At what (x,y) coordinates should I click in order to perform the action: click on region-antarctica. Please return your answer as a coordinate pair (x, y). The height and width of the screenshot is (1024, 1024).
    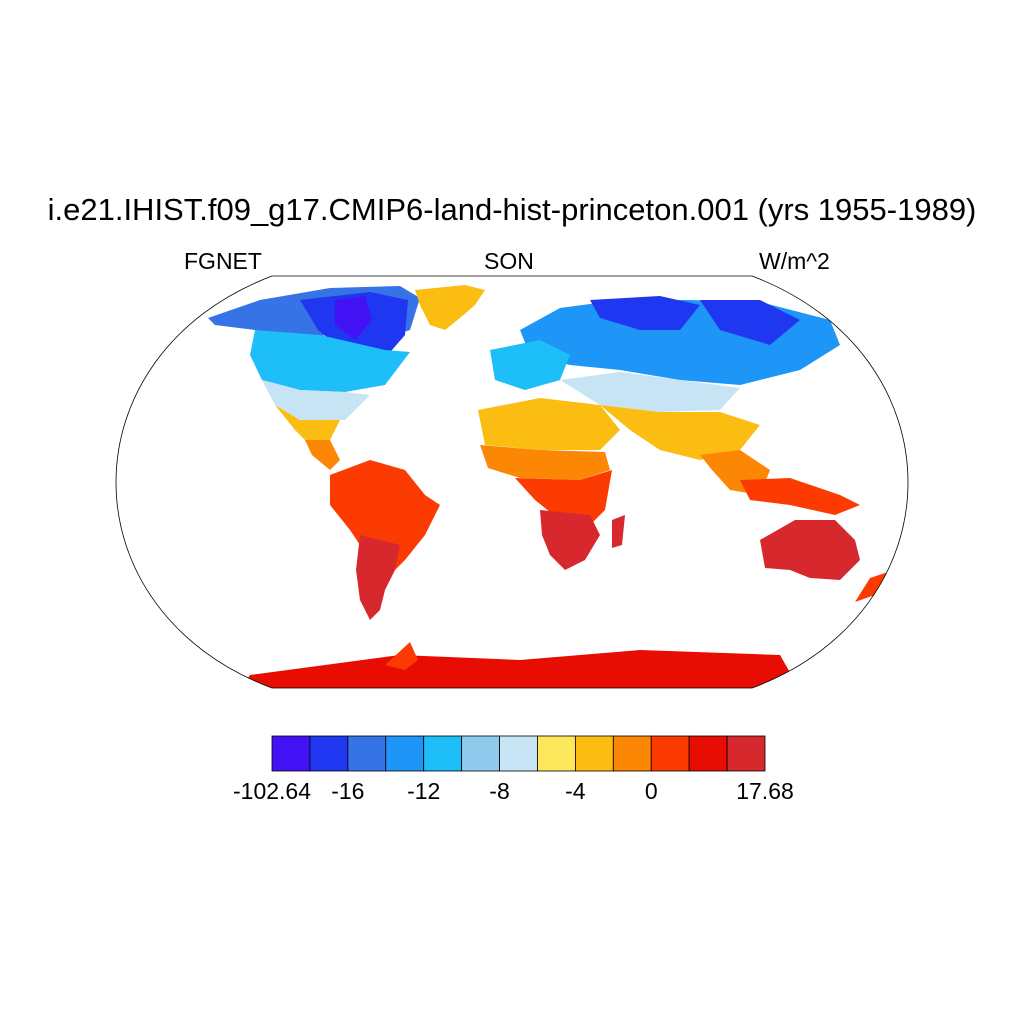
    Looking at the image, I should click on (520, 669).